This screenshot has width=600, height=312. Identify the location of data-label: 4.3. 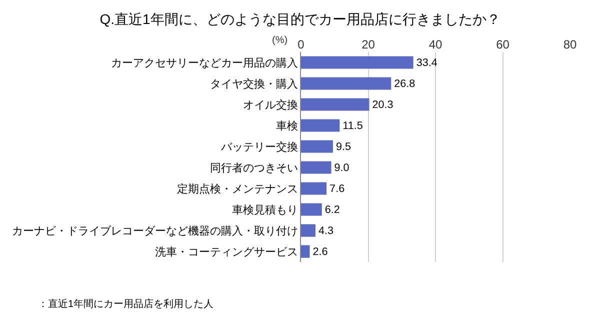
(326, 231).